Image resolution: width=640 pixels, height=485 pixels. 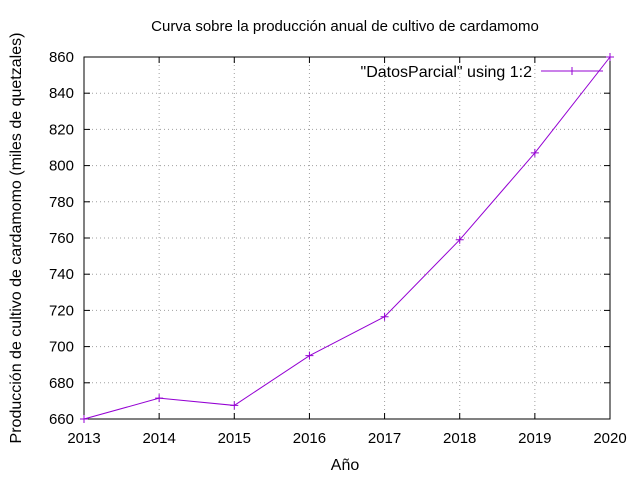 What do you see at coordinates (61, 310) in the screenshot?
I see `y-tick-label: 720` at bounding box center [61, 310].